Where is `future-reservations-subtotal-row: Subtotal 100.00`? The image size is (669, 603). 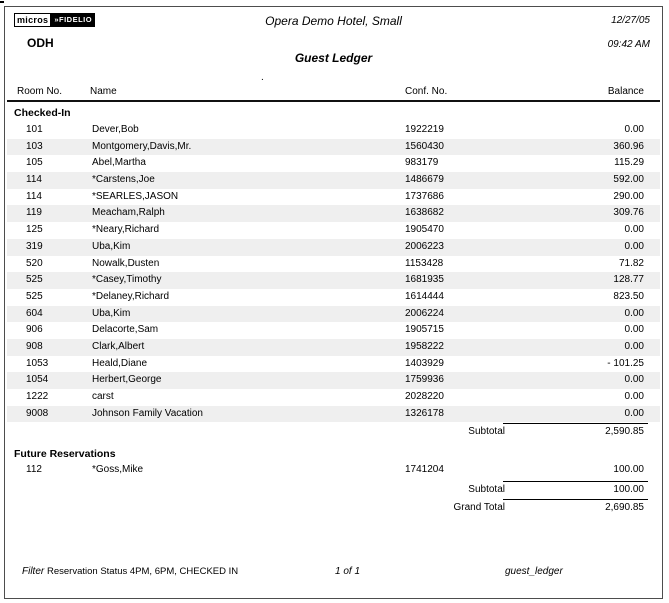
future-reservations-subtotal-row: Subtotal 100.00 is located at coordinates (333, 489).